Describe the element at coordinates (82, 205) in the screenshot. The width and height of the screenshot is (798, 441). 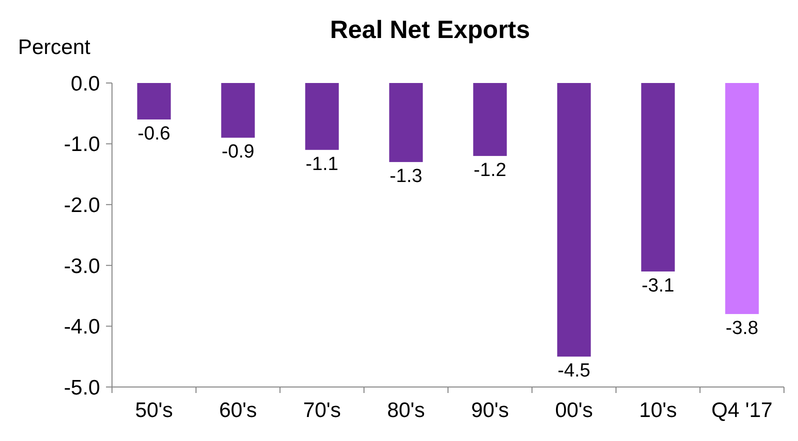
I see `y-tick-label: -2.0` at that location.